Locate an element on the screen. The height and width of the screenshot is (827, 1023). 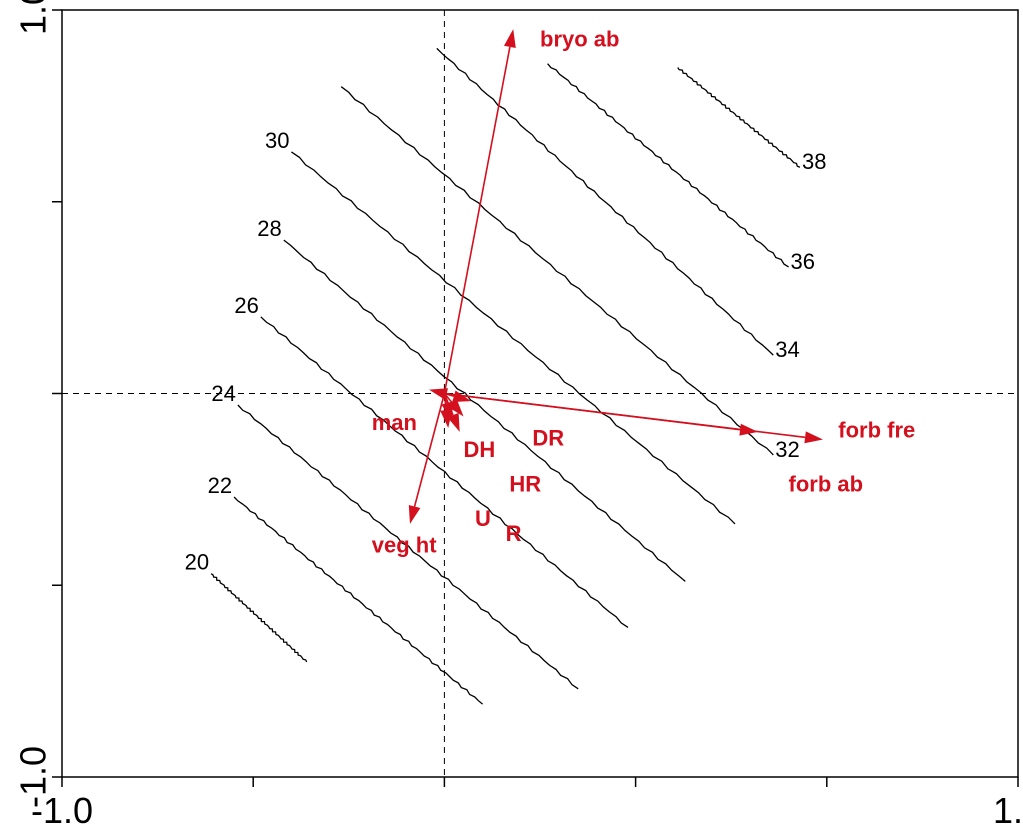
contour-label: 32 is located at coordinates (787, 449).